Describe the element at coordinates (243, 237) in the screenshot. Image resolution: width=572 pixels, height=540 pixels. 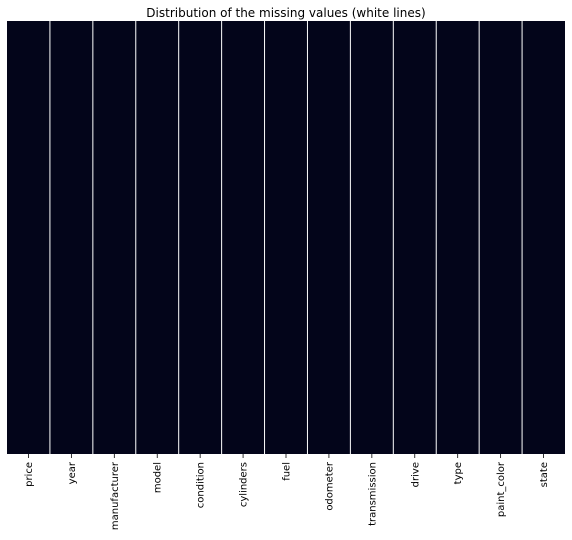
I see `heatmap-column-cylinders` at that location.